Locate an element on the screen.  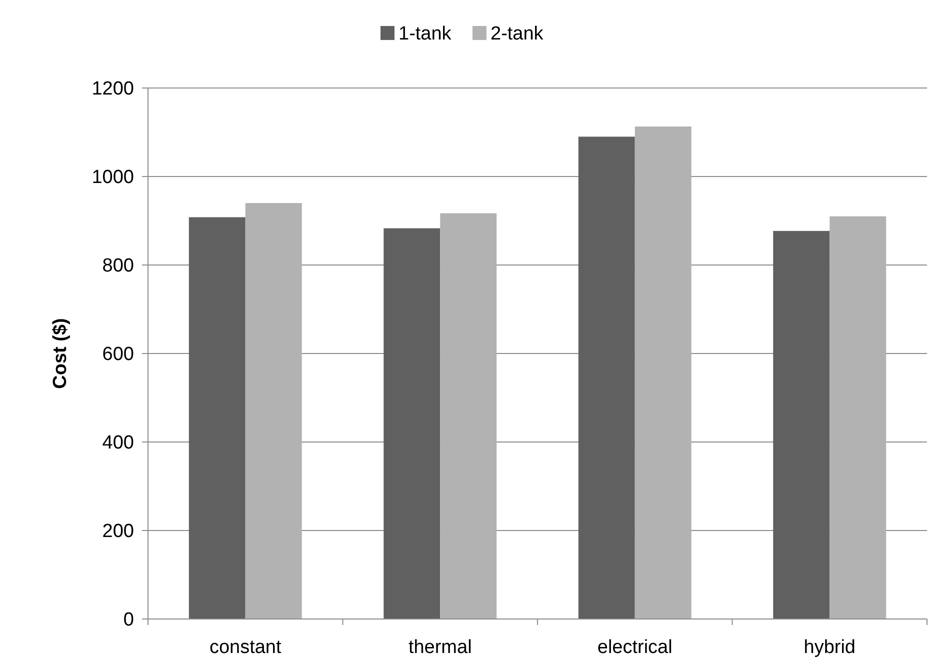
y-tick-label: 0 is located at coordinates (128, 620).